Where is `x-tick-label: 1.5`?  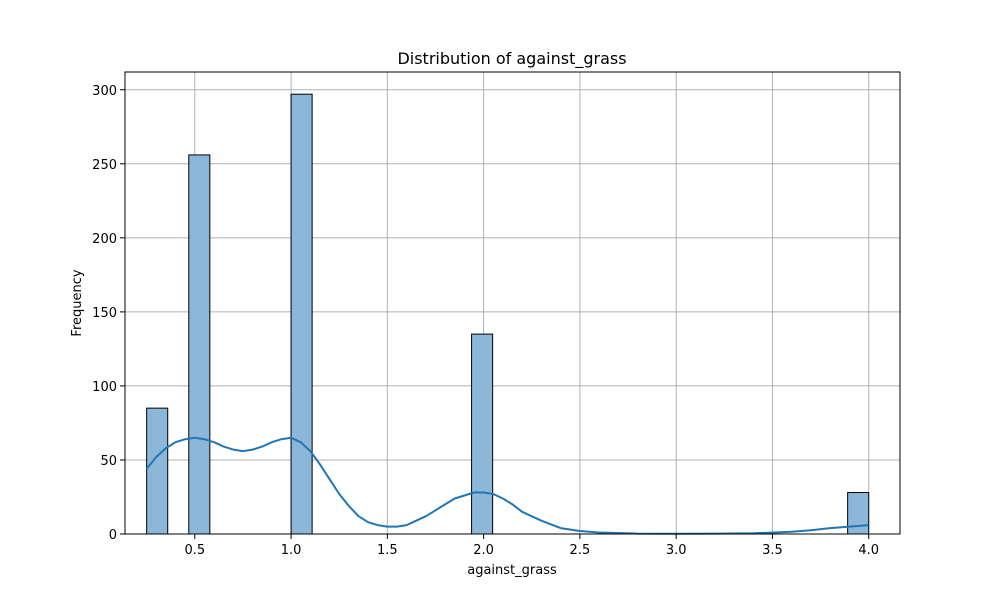 x-tick-label: 1.5 is located at coordinates (387, 550).